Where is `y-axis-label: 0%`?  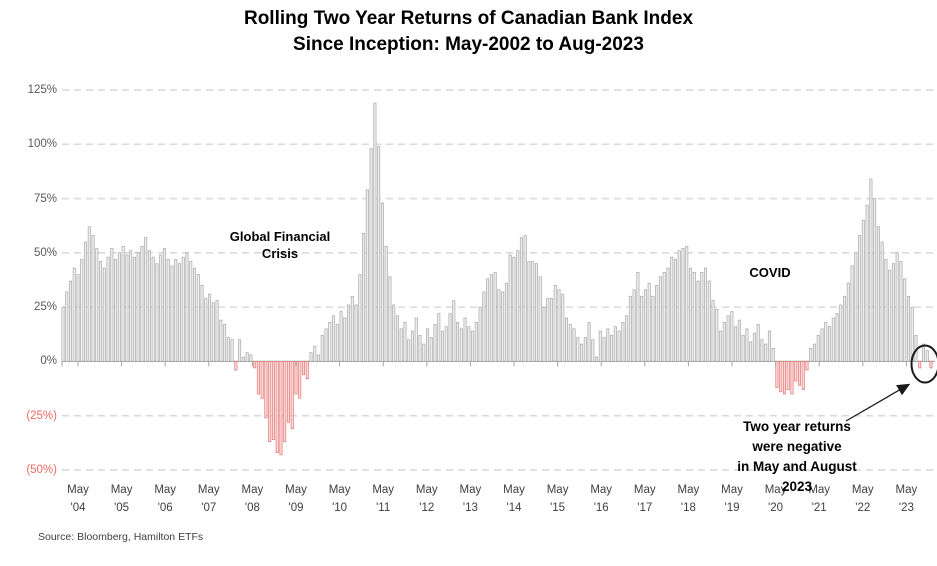
y-axis-label: 0% is located at coordinates (48, 361).